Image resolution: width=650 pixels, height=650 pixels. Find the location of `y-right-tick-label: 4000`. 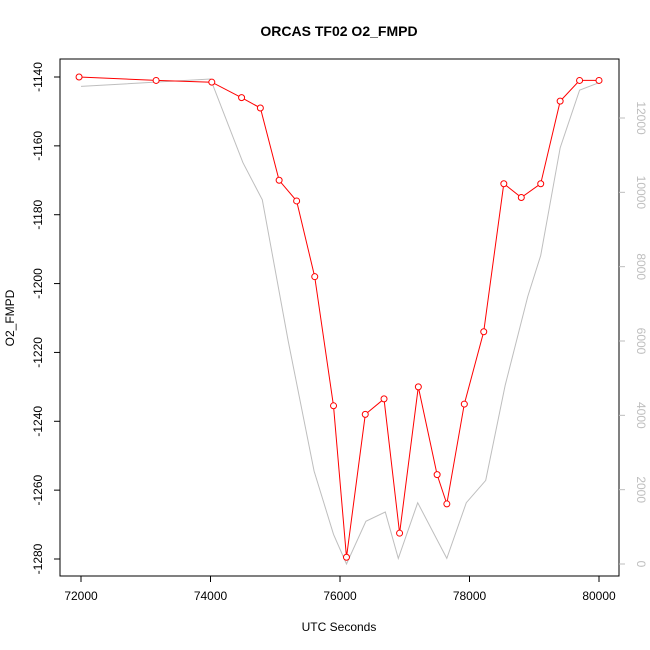

y-right-tick-label: 4000 is located at coordinates (641, 415).